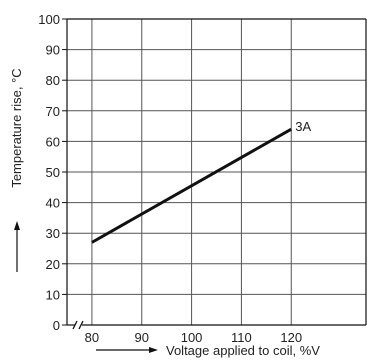 This screenshot has width=371, height=361. What do you see at coordinates (291, 337) in the screenshot?
I see `x-tick-label-120: 120` at bounding box center [291, 337].